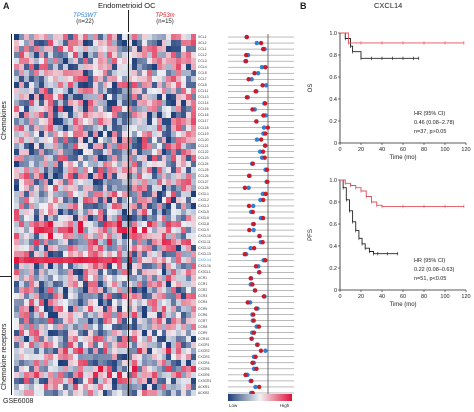 Image resolution: width=474 pixels, height=412 pixels. Describe the element at coordinates (203, 91) in the screenshot. I see `gene-label: CCL11` at that location.